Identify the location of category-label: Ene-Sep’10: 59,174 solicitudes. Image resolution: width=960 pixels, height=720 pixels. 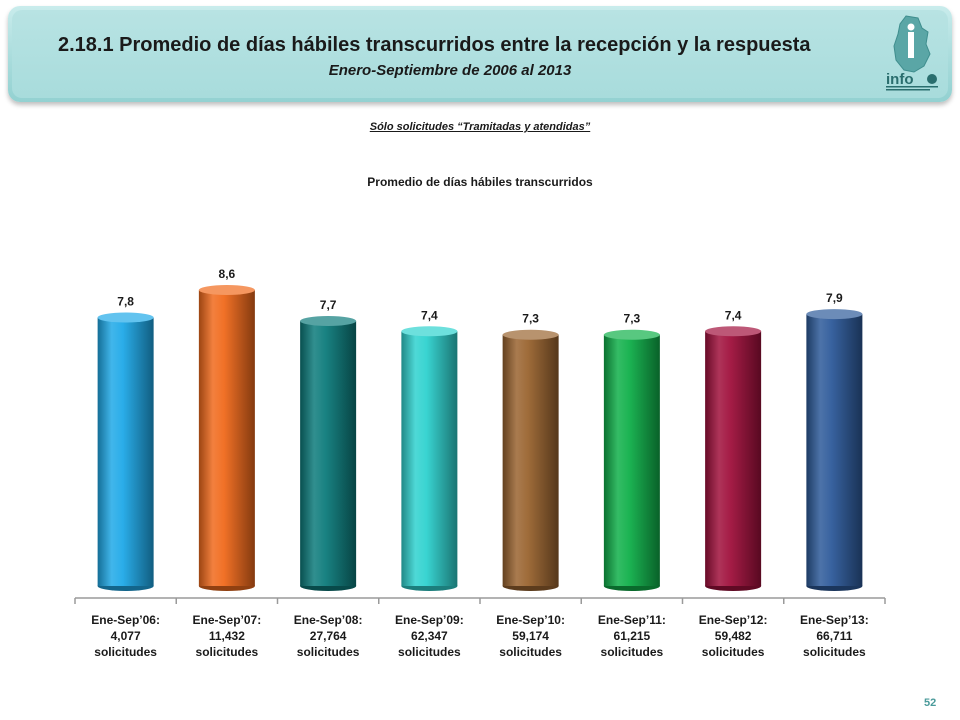
(531, 636).